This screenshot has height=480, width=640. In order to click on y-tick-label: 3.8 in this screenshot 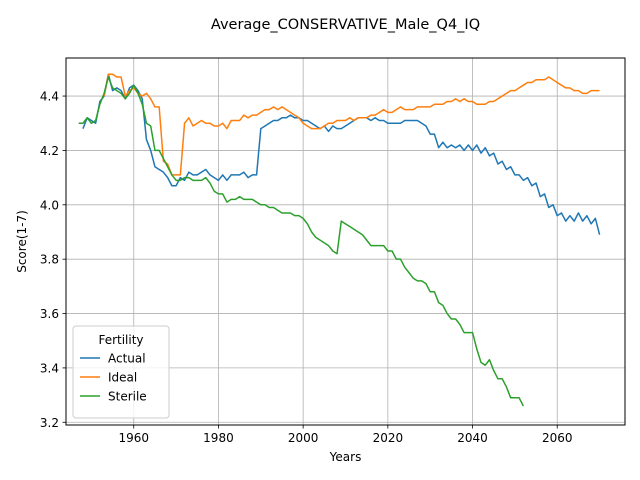, I will do `click(49, 260)`.